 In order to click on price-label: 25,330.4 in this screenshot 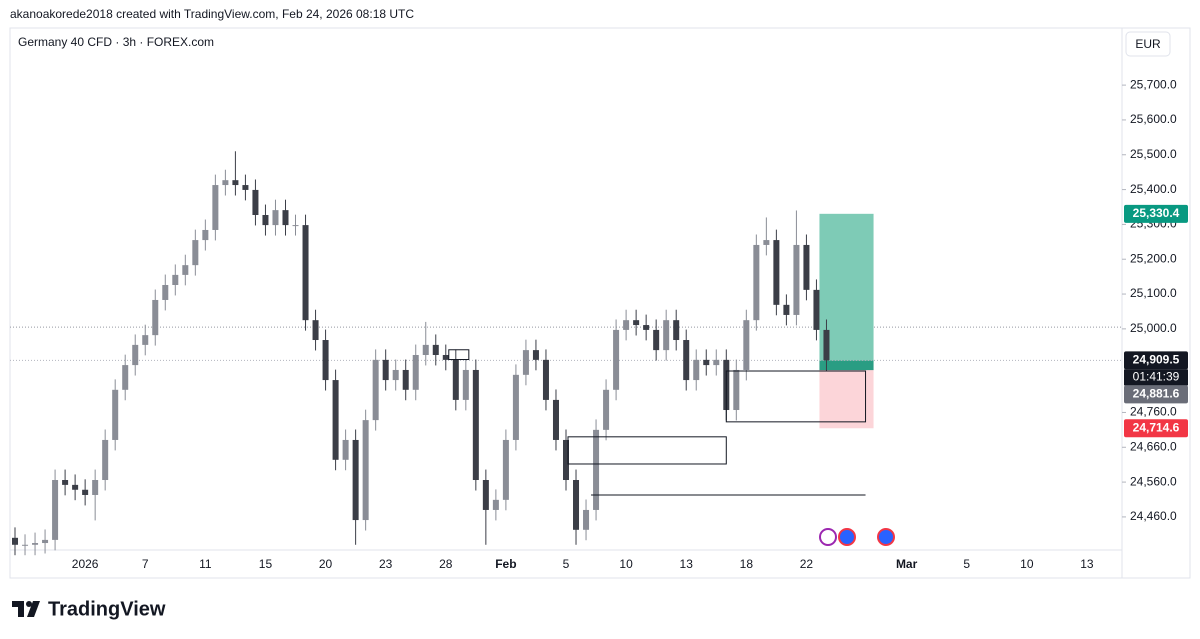, I will do `click(1156, 213)`.